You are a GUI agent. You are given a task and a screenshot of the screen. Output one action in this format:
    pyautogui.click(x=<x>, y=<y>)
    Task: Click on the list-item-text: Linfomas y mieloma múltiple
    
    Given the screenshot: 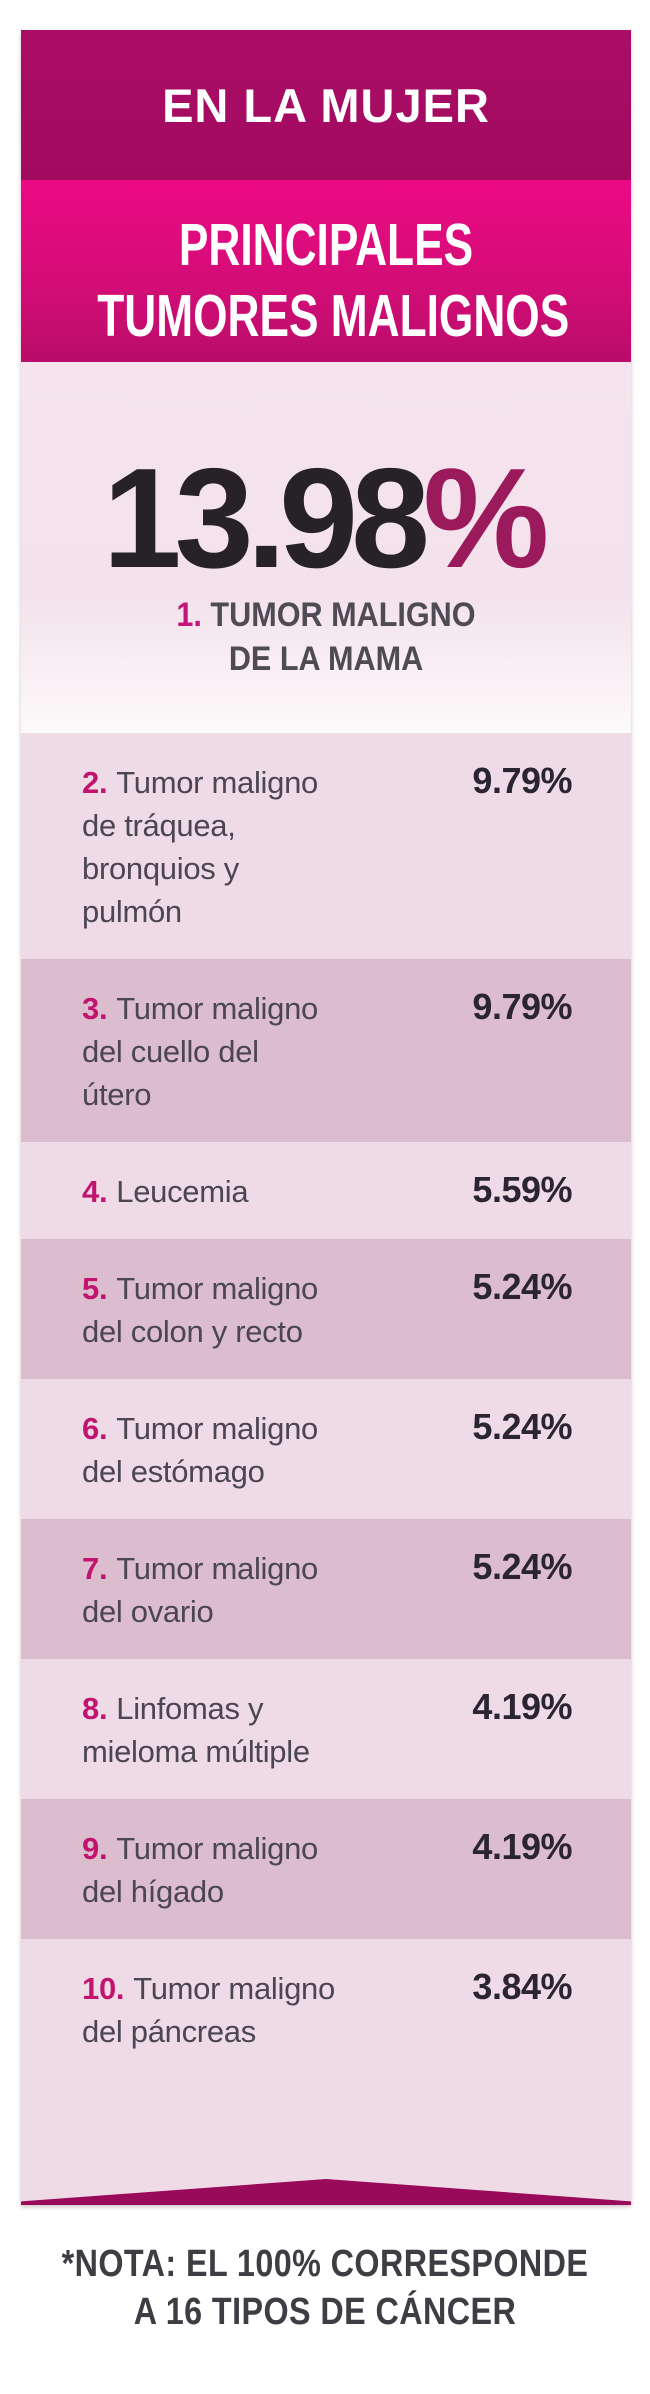 What is the action you would take?
    pyautogui.click(x=196, y=1730)
    